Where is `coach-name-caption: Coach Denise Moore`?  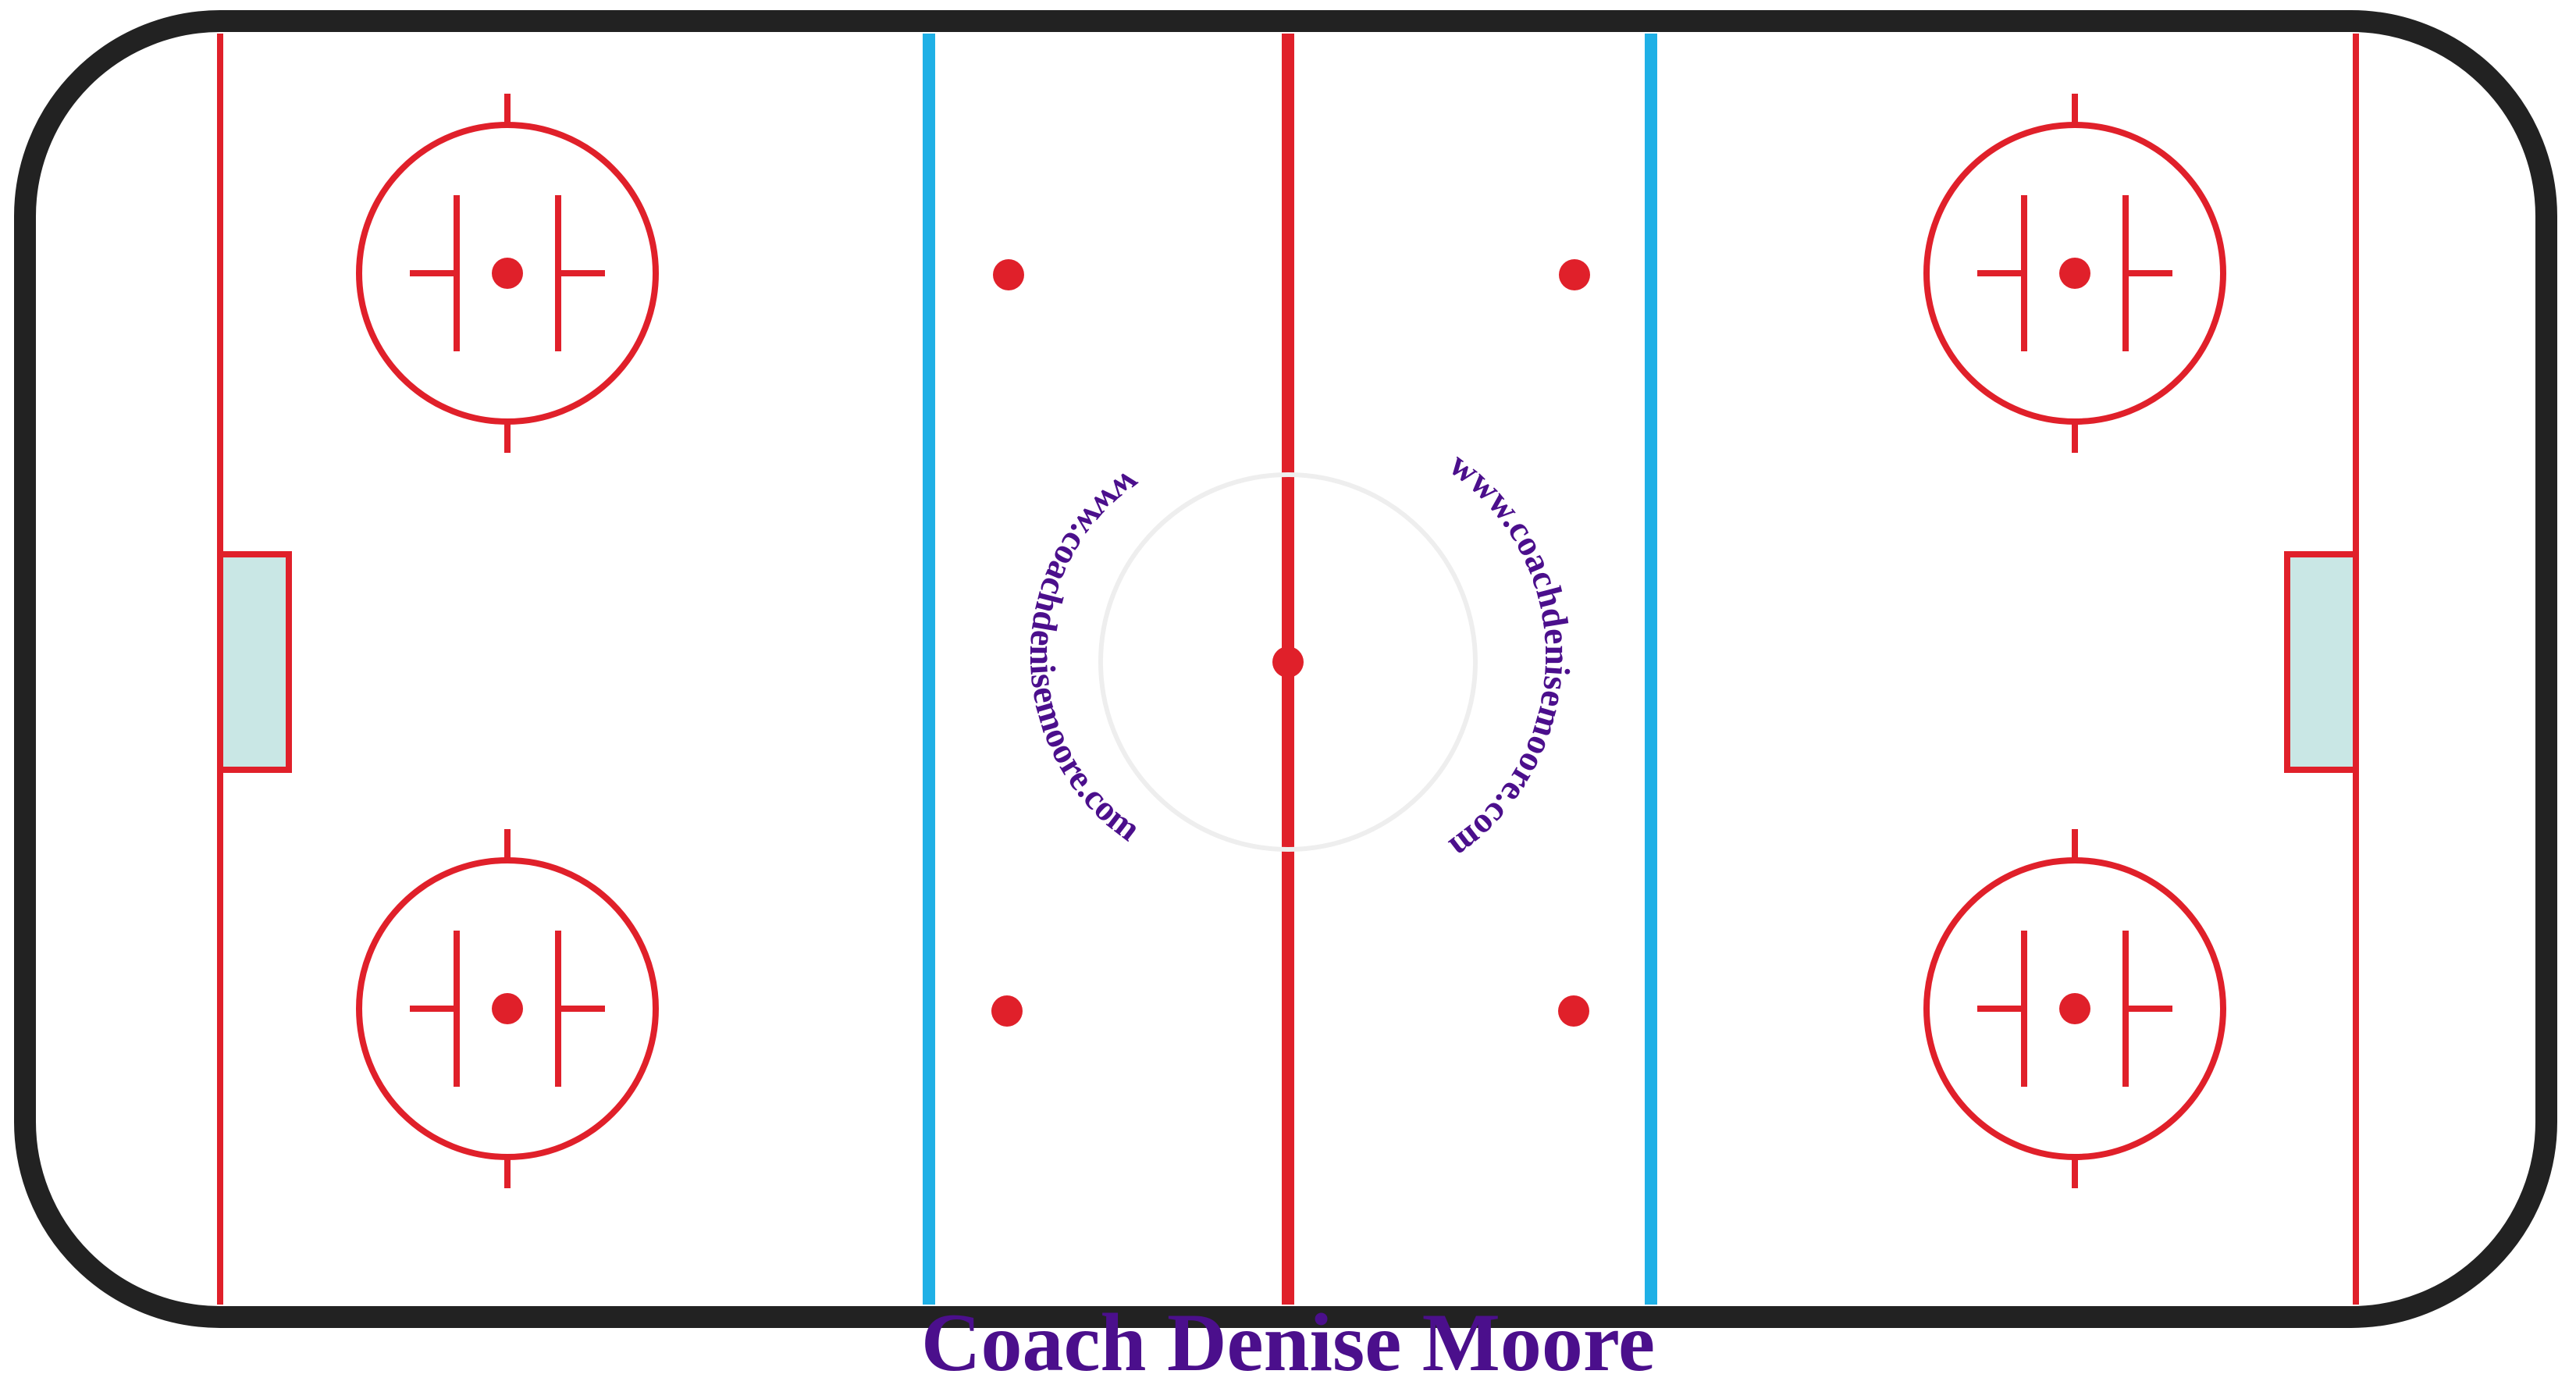
coach-name-caption: Coach Denise Moore is located at coordinates (1288, 1343).